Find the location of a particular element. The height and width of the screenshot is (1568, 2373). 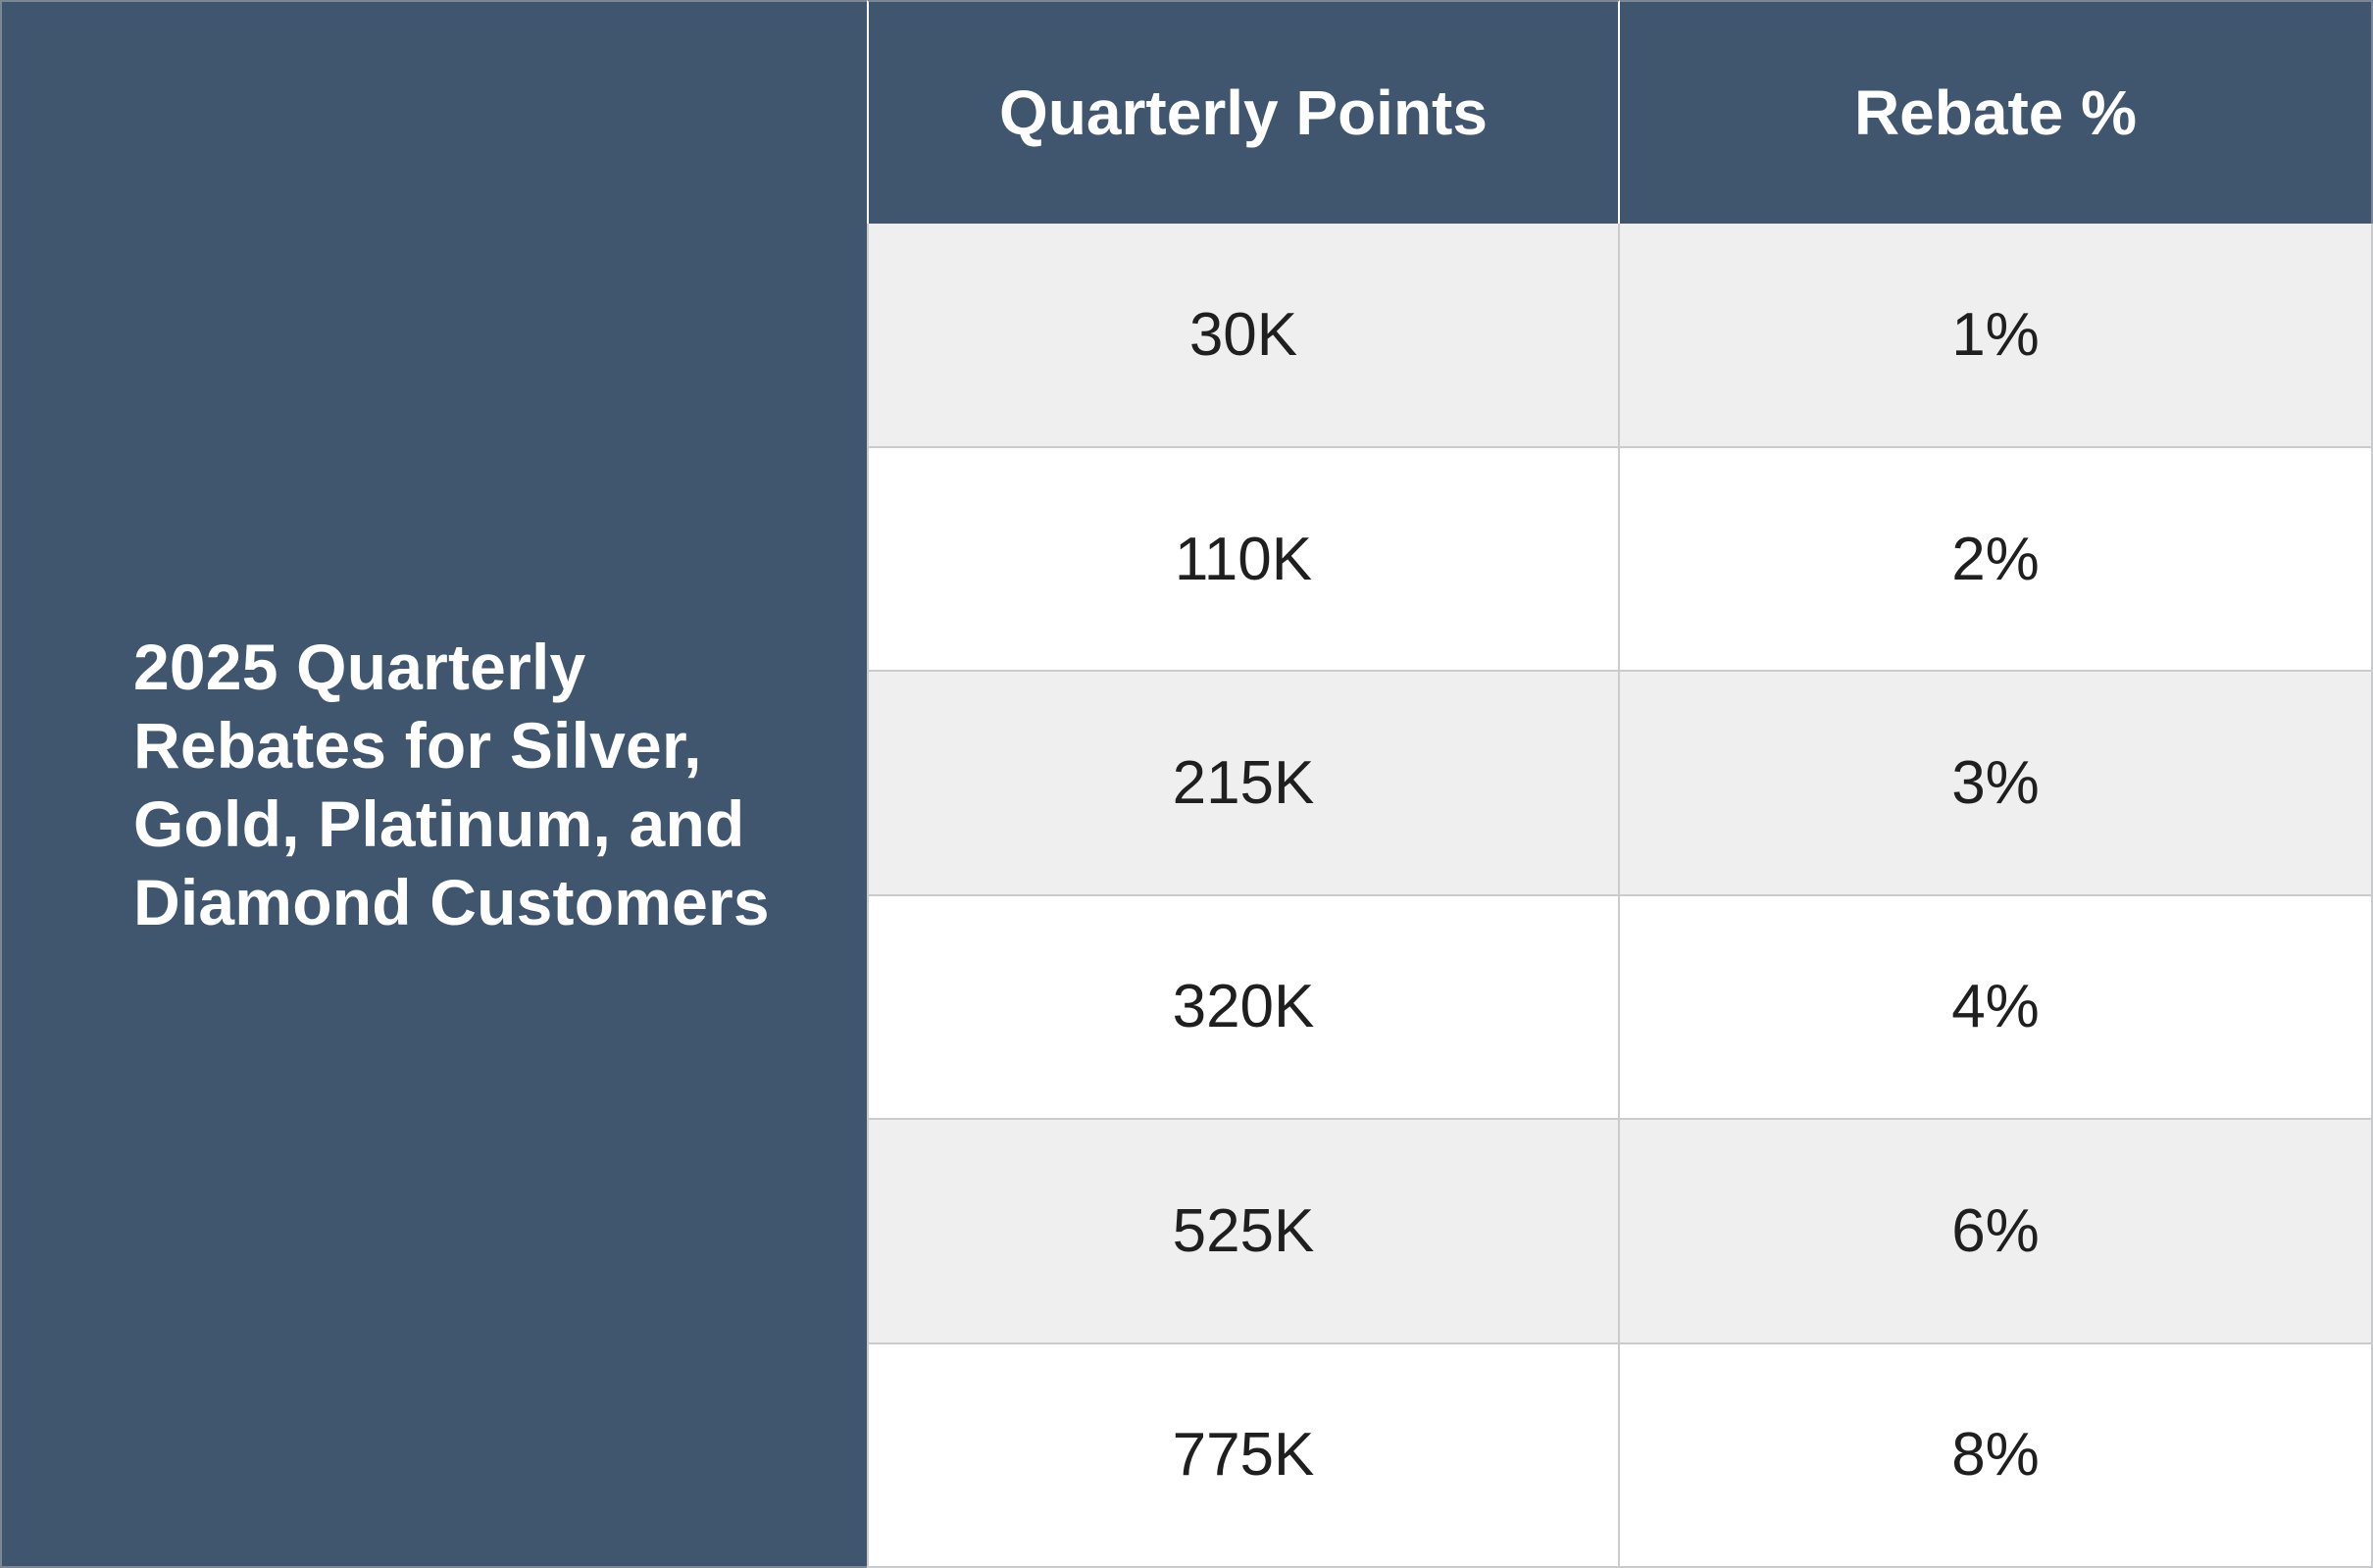

table-cell-rebate: 2% is located at coordinates (1997, 560).